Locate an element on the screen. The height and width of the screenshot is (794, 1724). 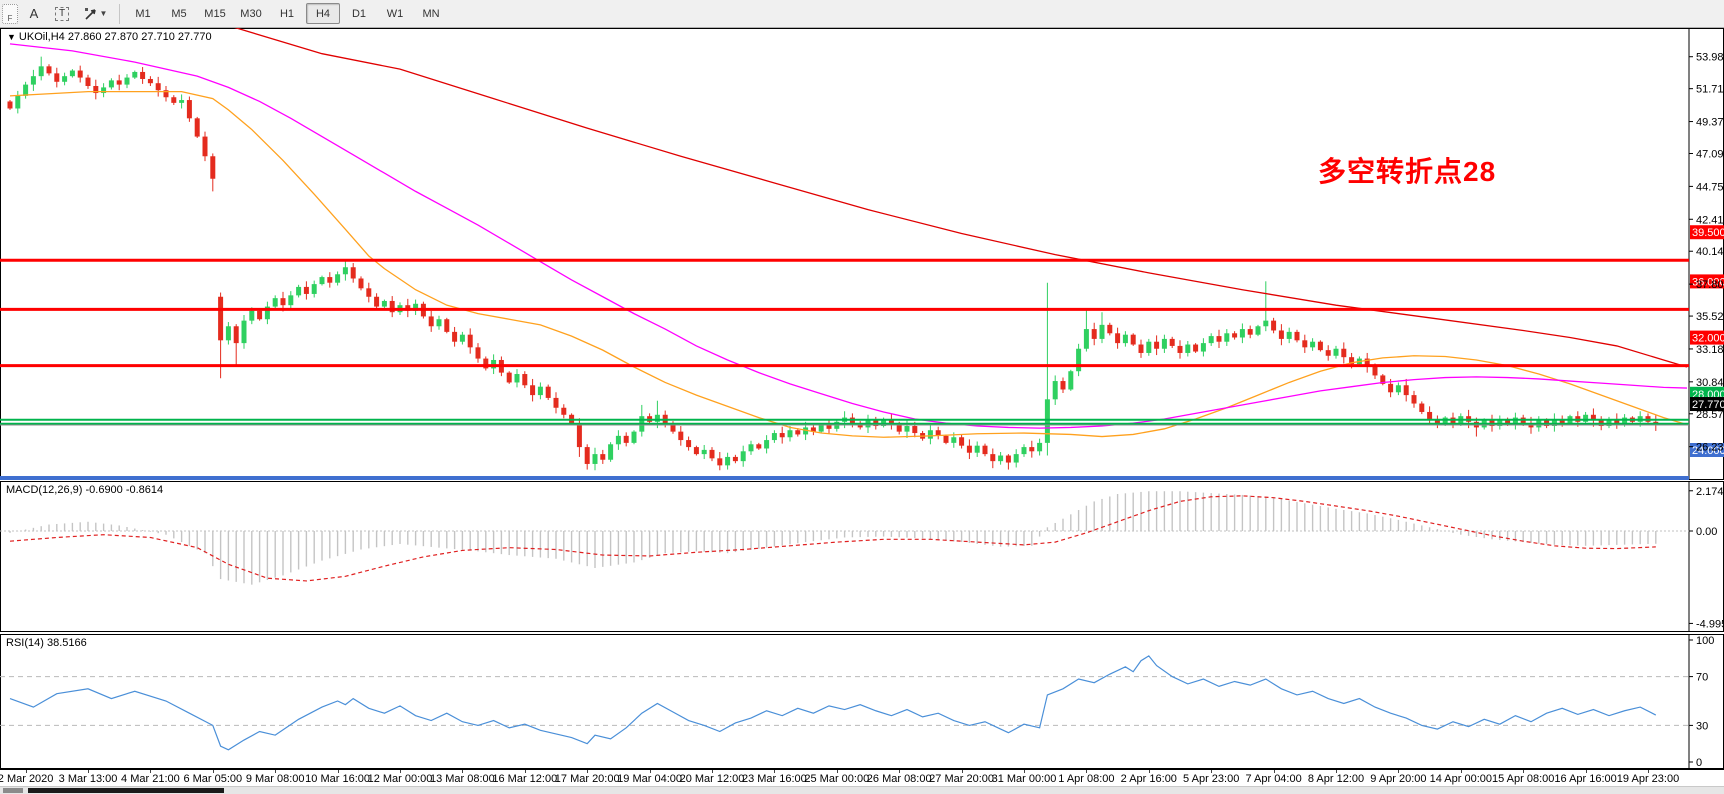
chart-title: ▼ UKOil,H4 27.860 27.870 27.710 27.770 is located at coordinates (109, 37).